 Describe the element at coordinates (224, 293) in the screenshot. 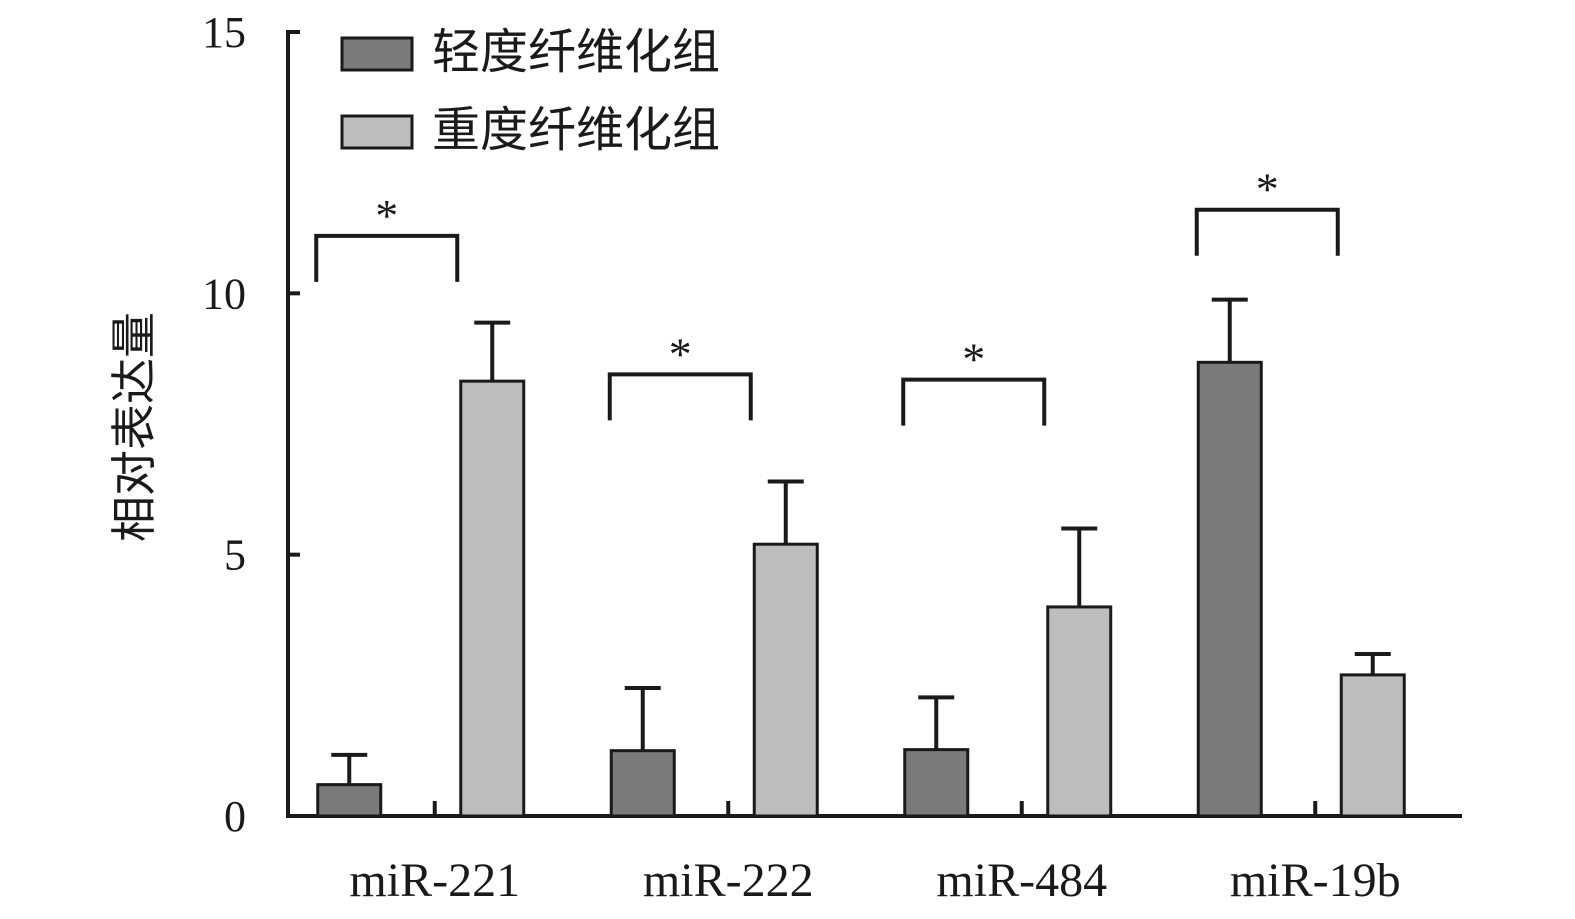

I see `y-tick-label: 10` at that location.